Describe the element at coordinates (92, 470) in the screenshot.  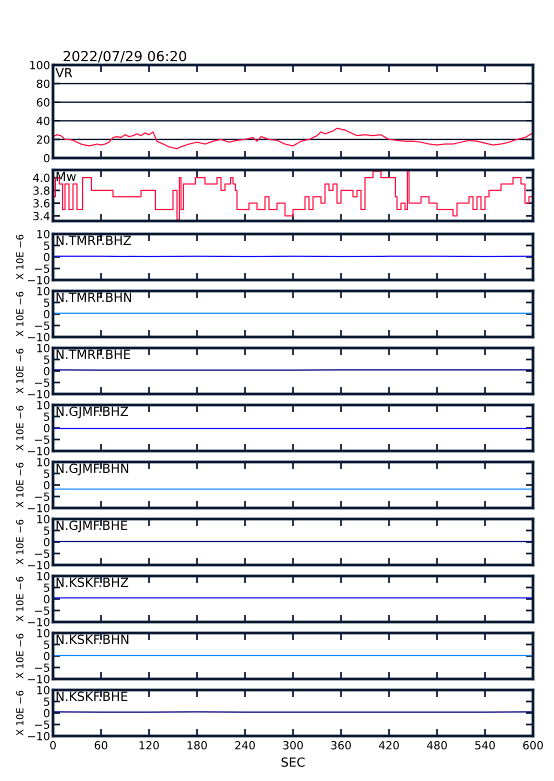
I see `chart-title: N.GJMF.BHN` at that location.